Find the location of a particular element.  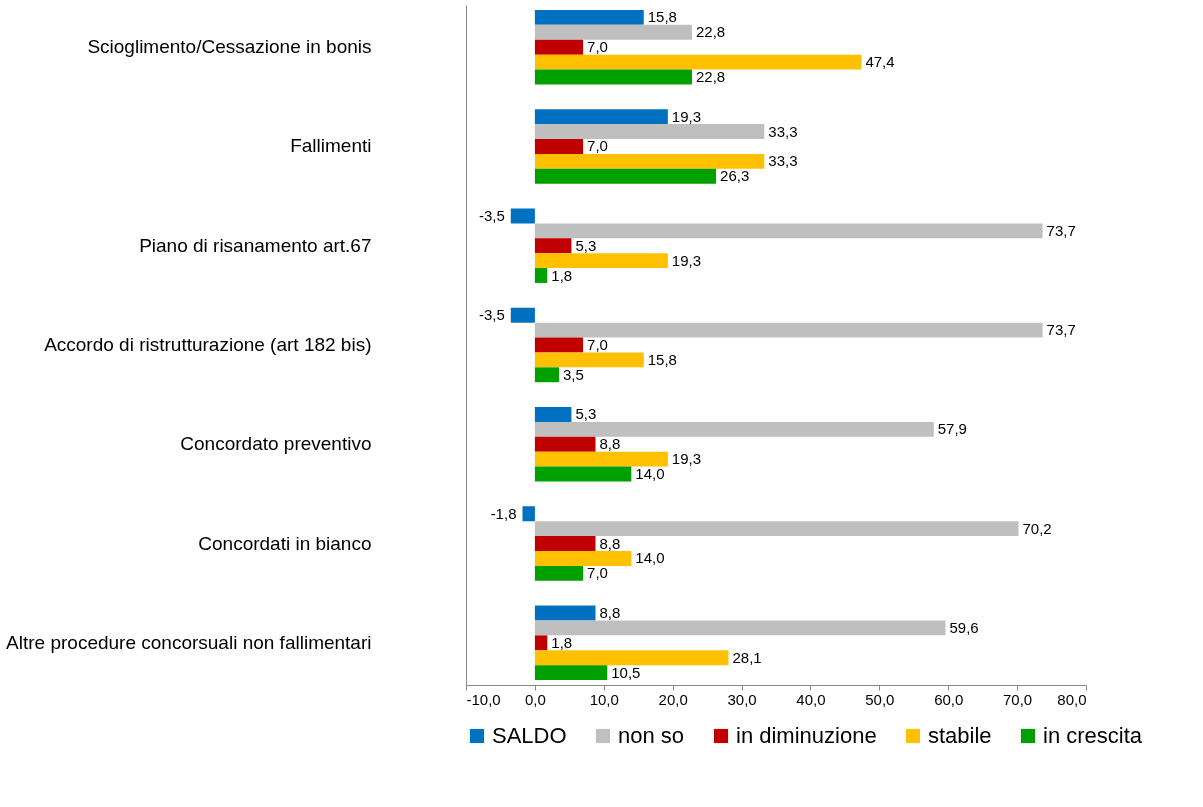

y-tick-label: Altre procedure concorsuali non fallimentari is located at coordinates (189, 642).